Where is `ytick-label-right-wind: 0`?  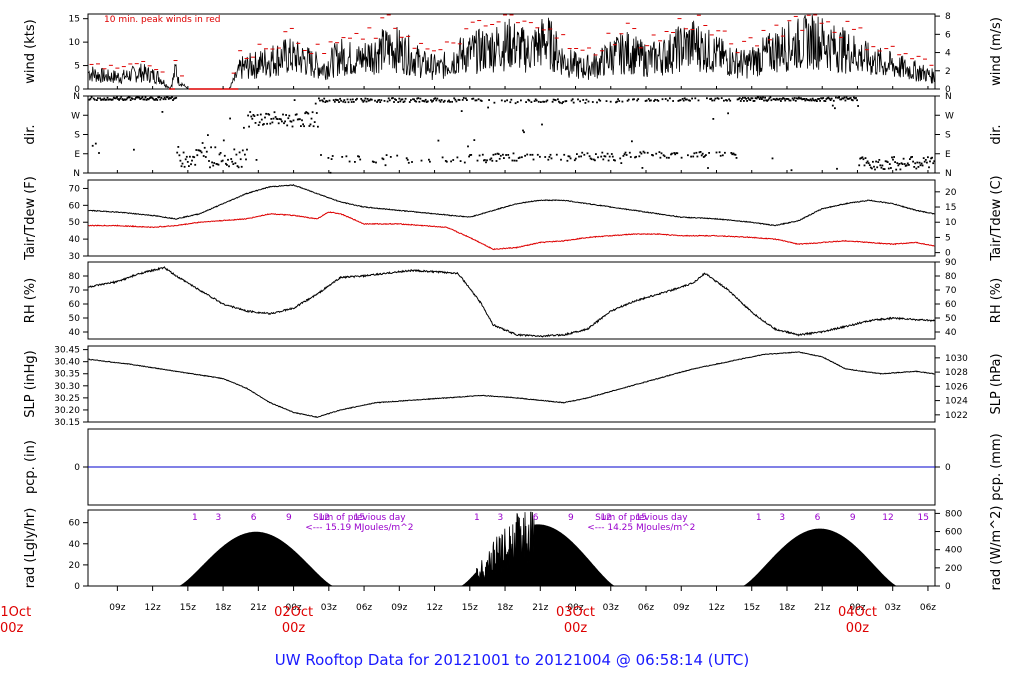
ytick-label-right-wind: 0 is located at coordinates (948, 90).